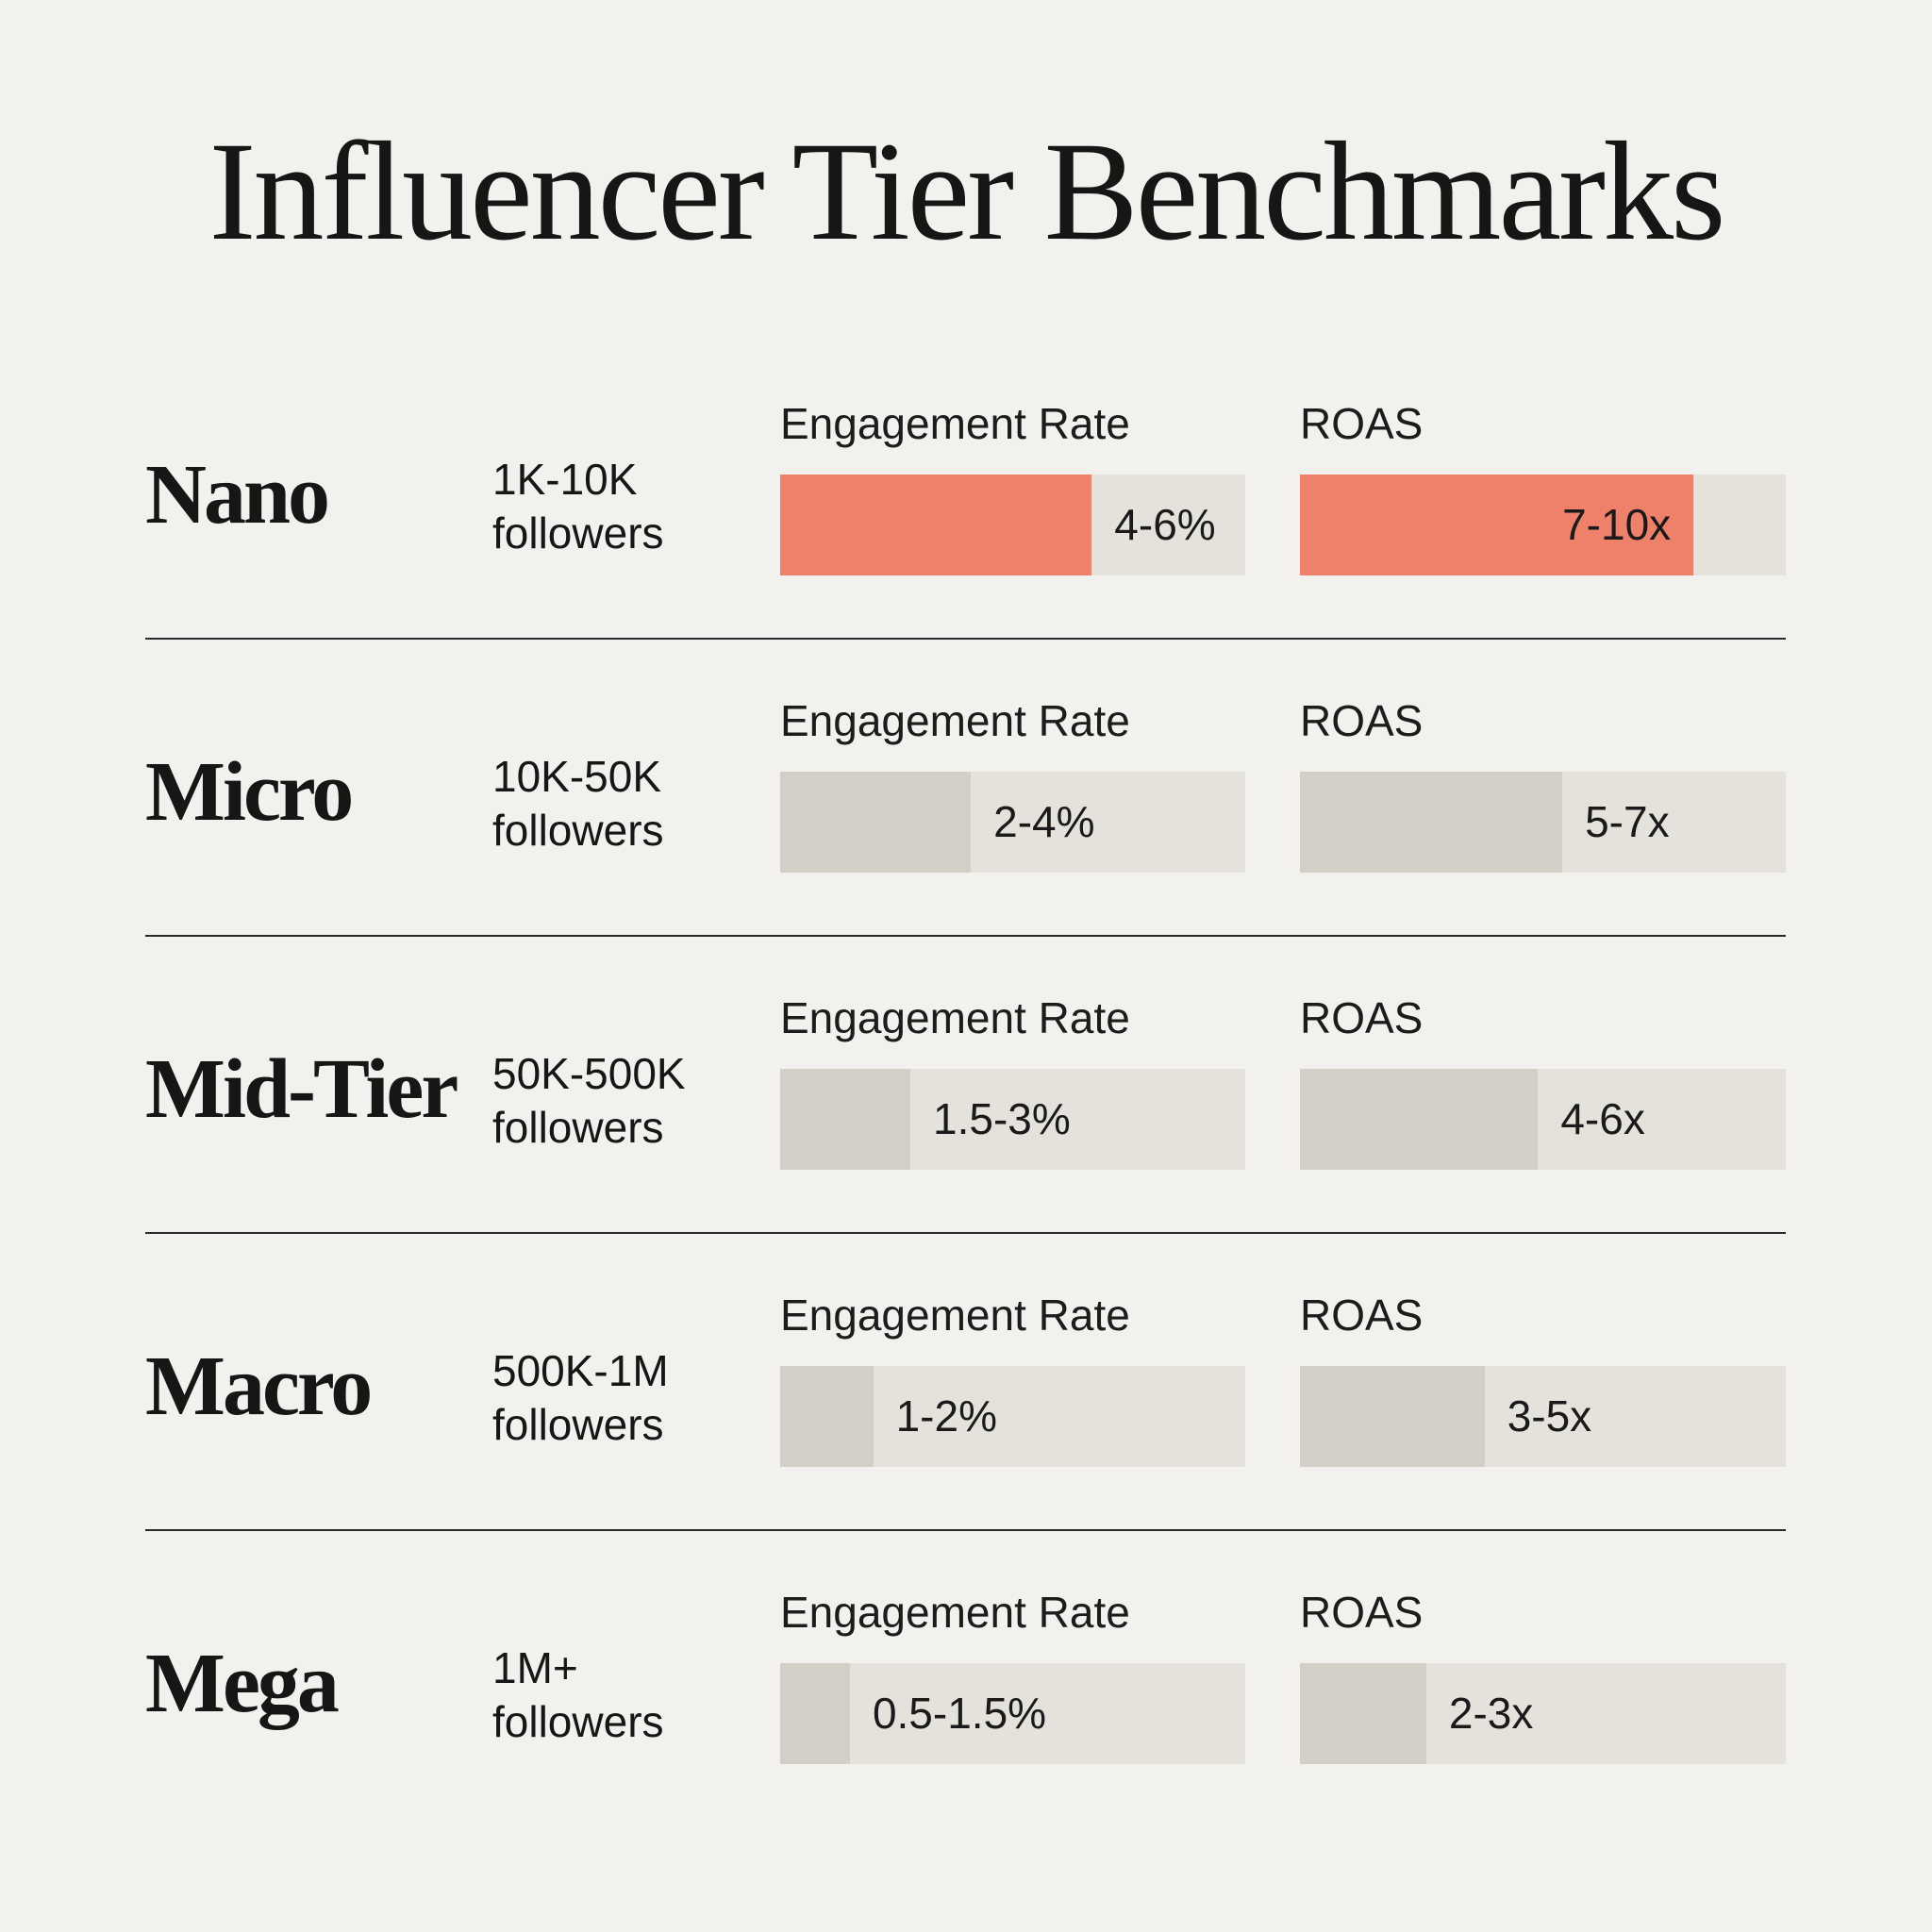 This screenshot has width=1932, height=1932. What do you see at coordinates (1543, 1119) in the screenshot?
I see `roas-bar-track: 4-6x` at bounding box center [1543, 1119].